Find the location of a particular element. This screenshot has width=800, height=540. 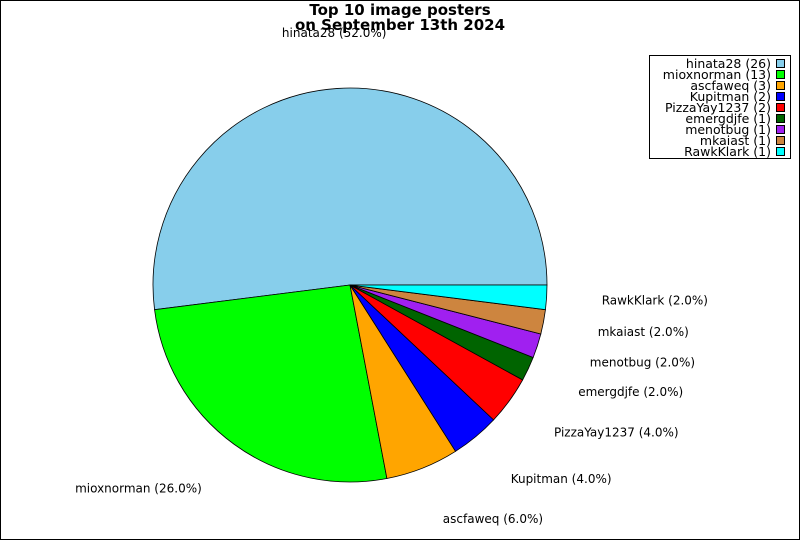

legend-label: mkaiast (1) is located at coordinates (735, 140).